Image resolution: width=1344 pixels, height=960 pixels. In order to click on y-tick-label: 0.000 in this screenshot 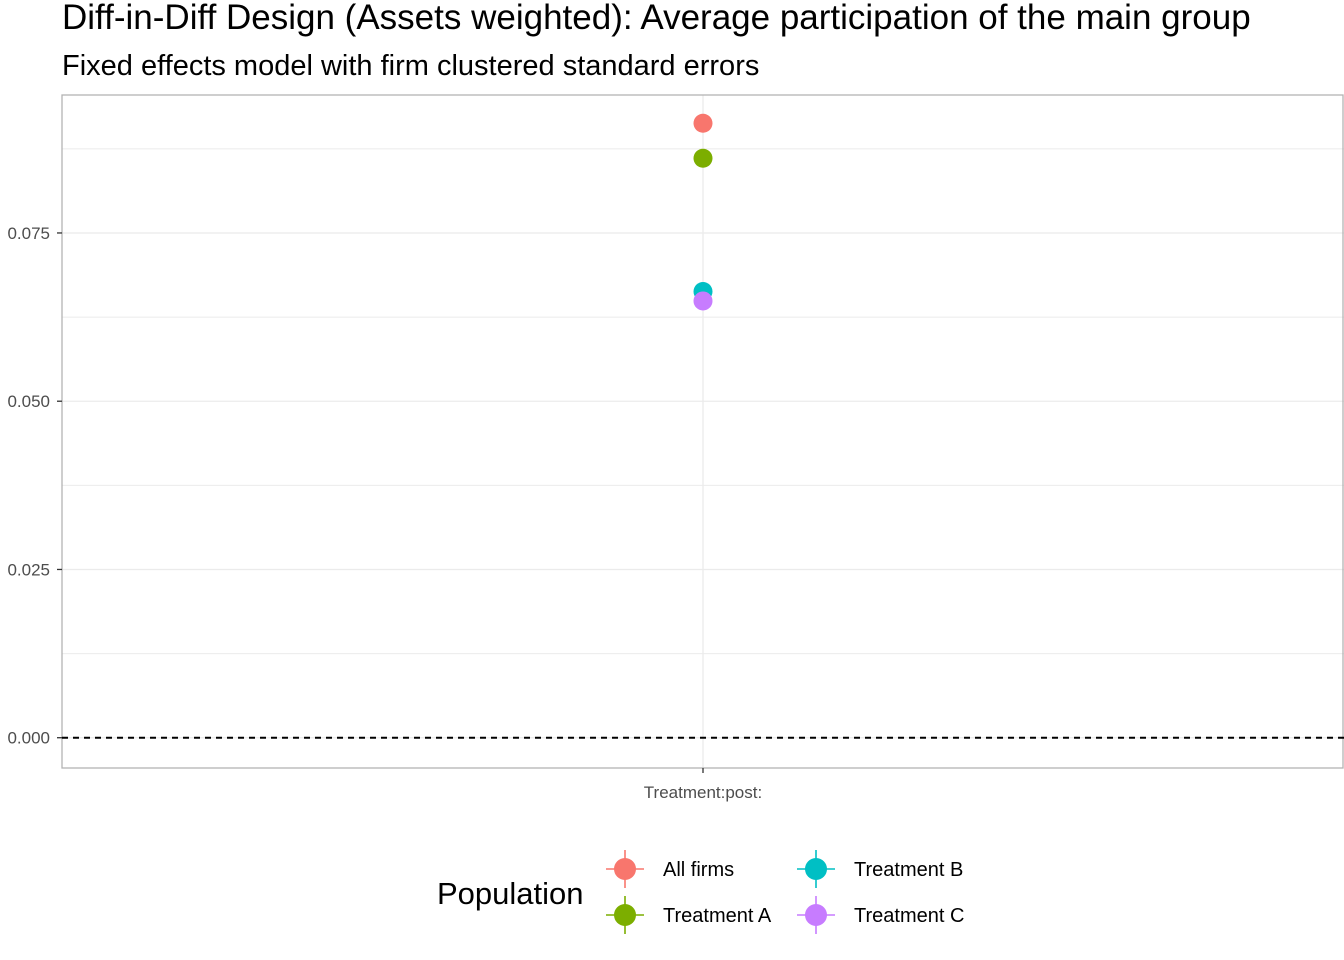, I will do `click(28, 738)`.